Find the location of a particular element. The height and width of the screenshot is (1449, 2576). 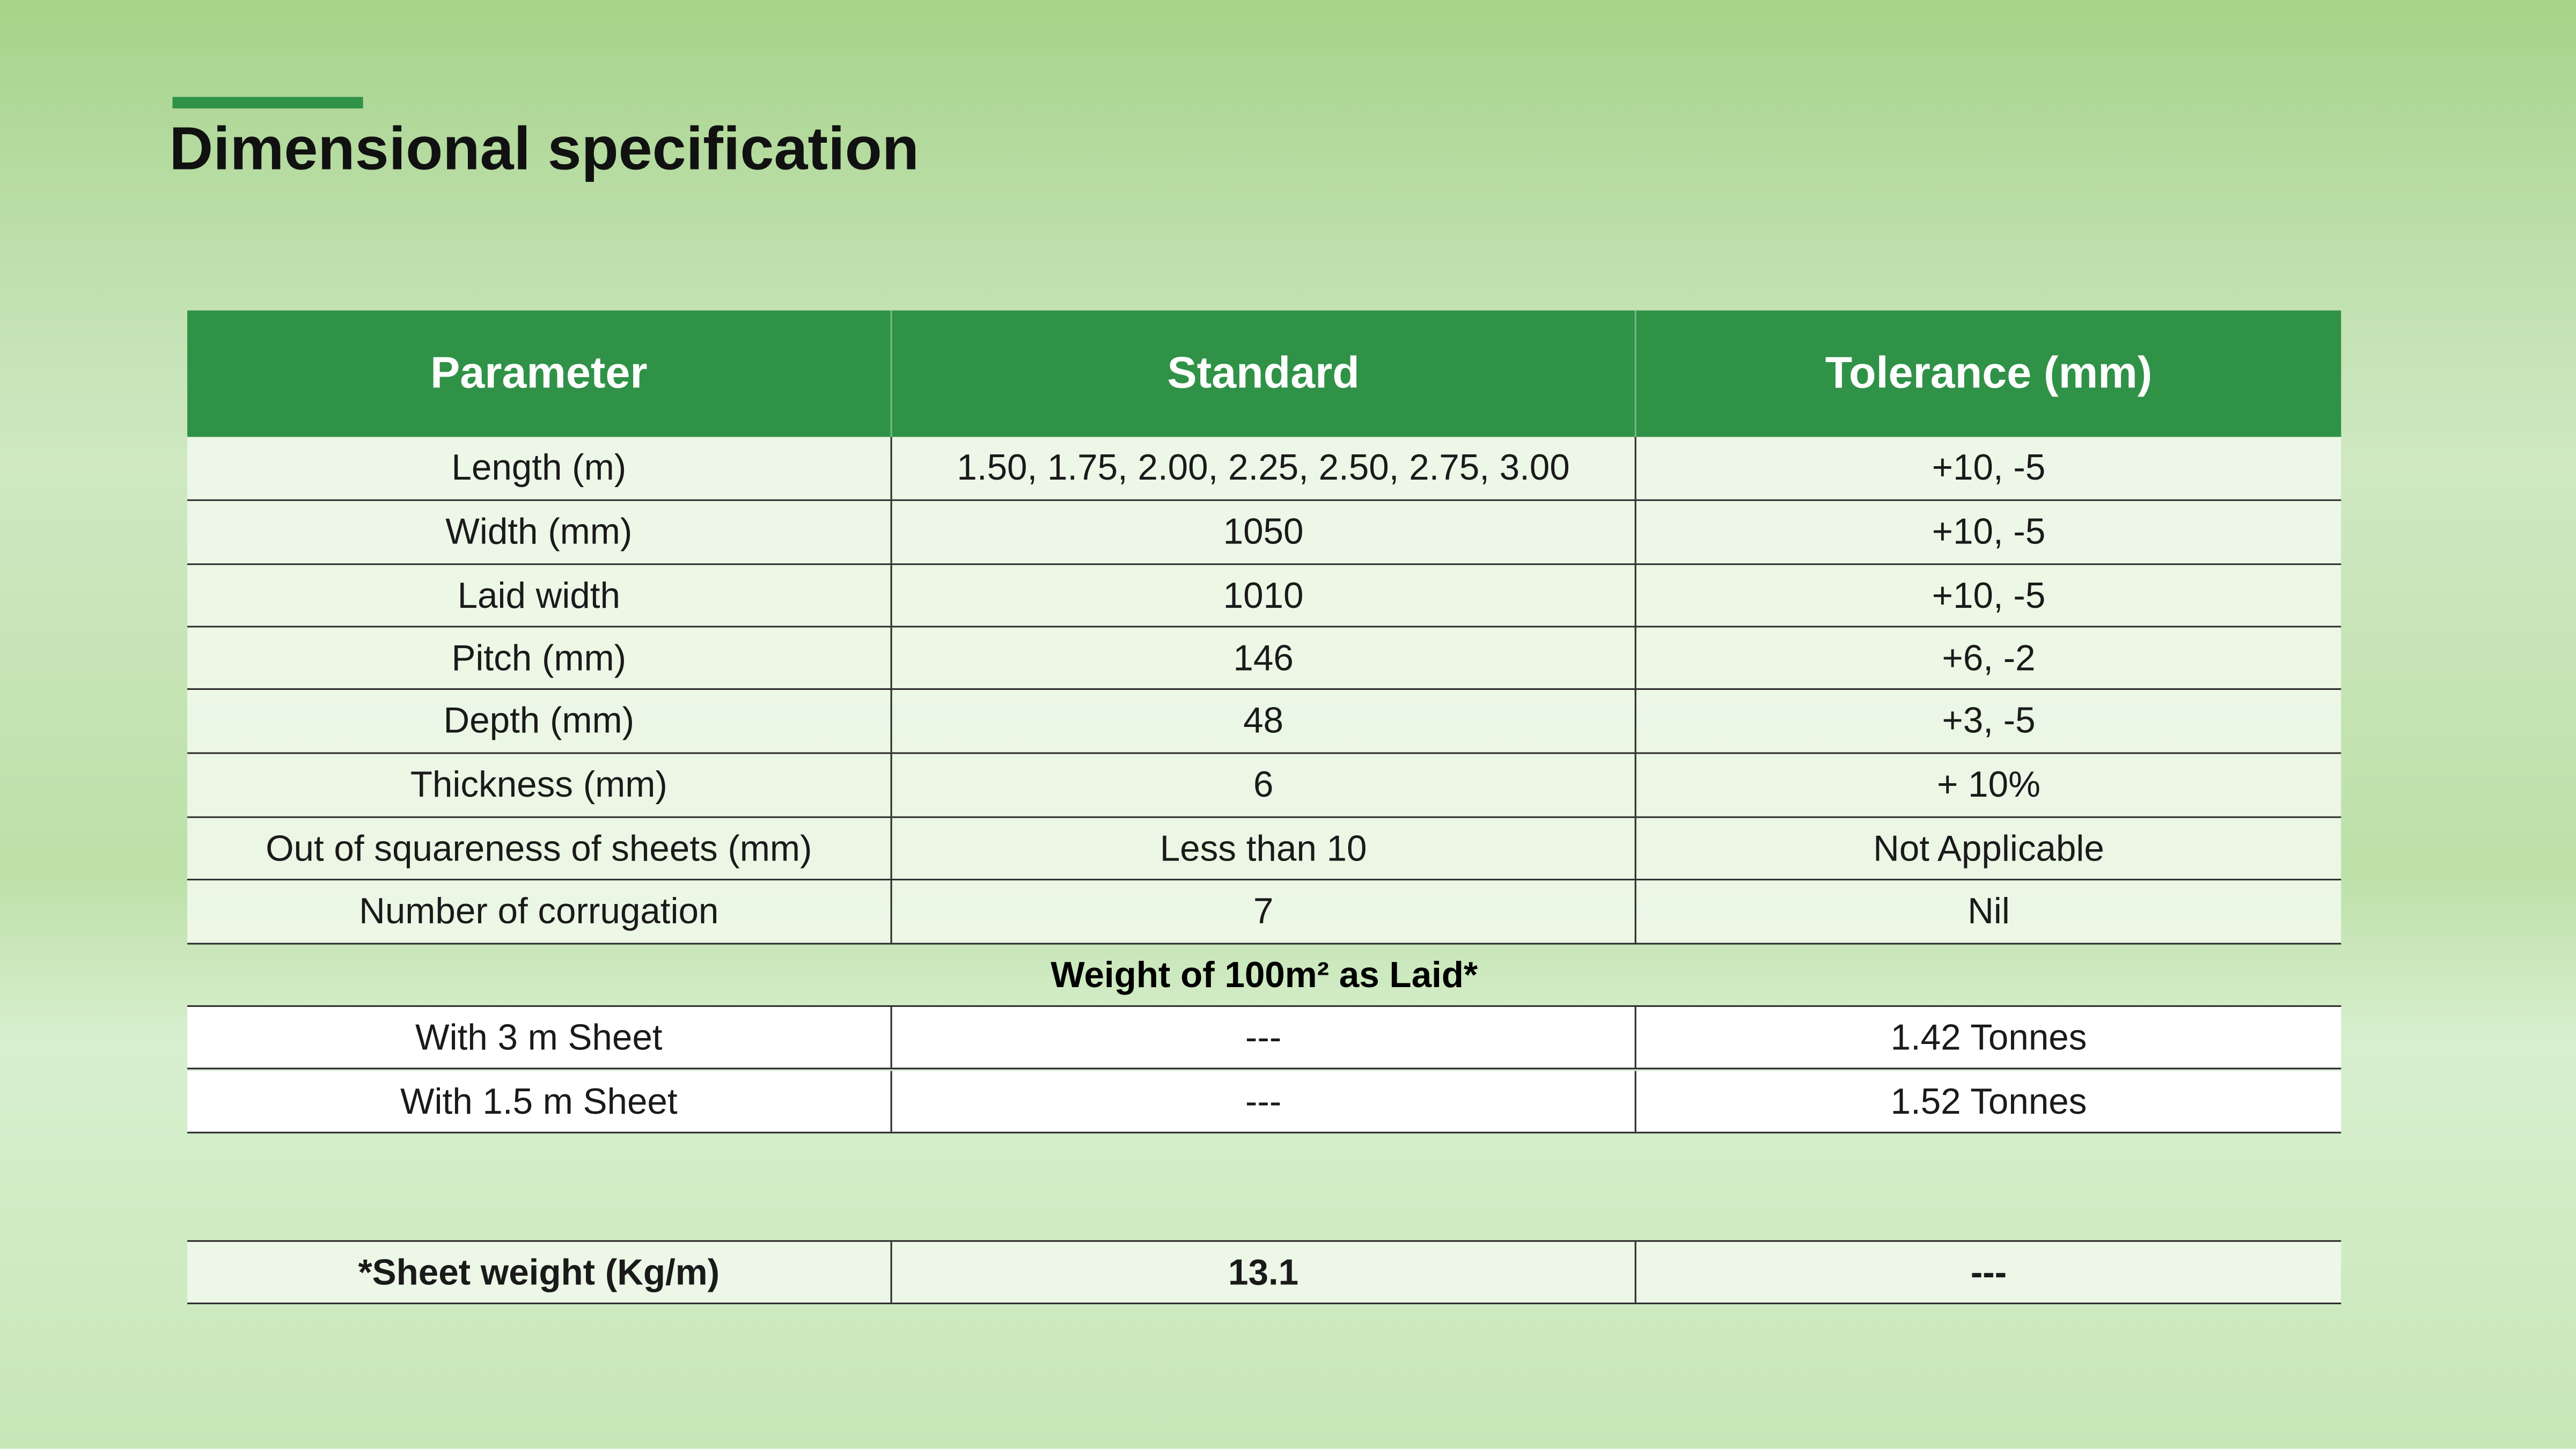

section-row: Weight of 100m² as Laid* is located at coordinates (1264, 976).